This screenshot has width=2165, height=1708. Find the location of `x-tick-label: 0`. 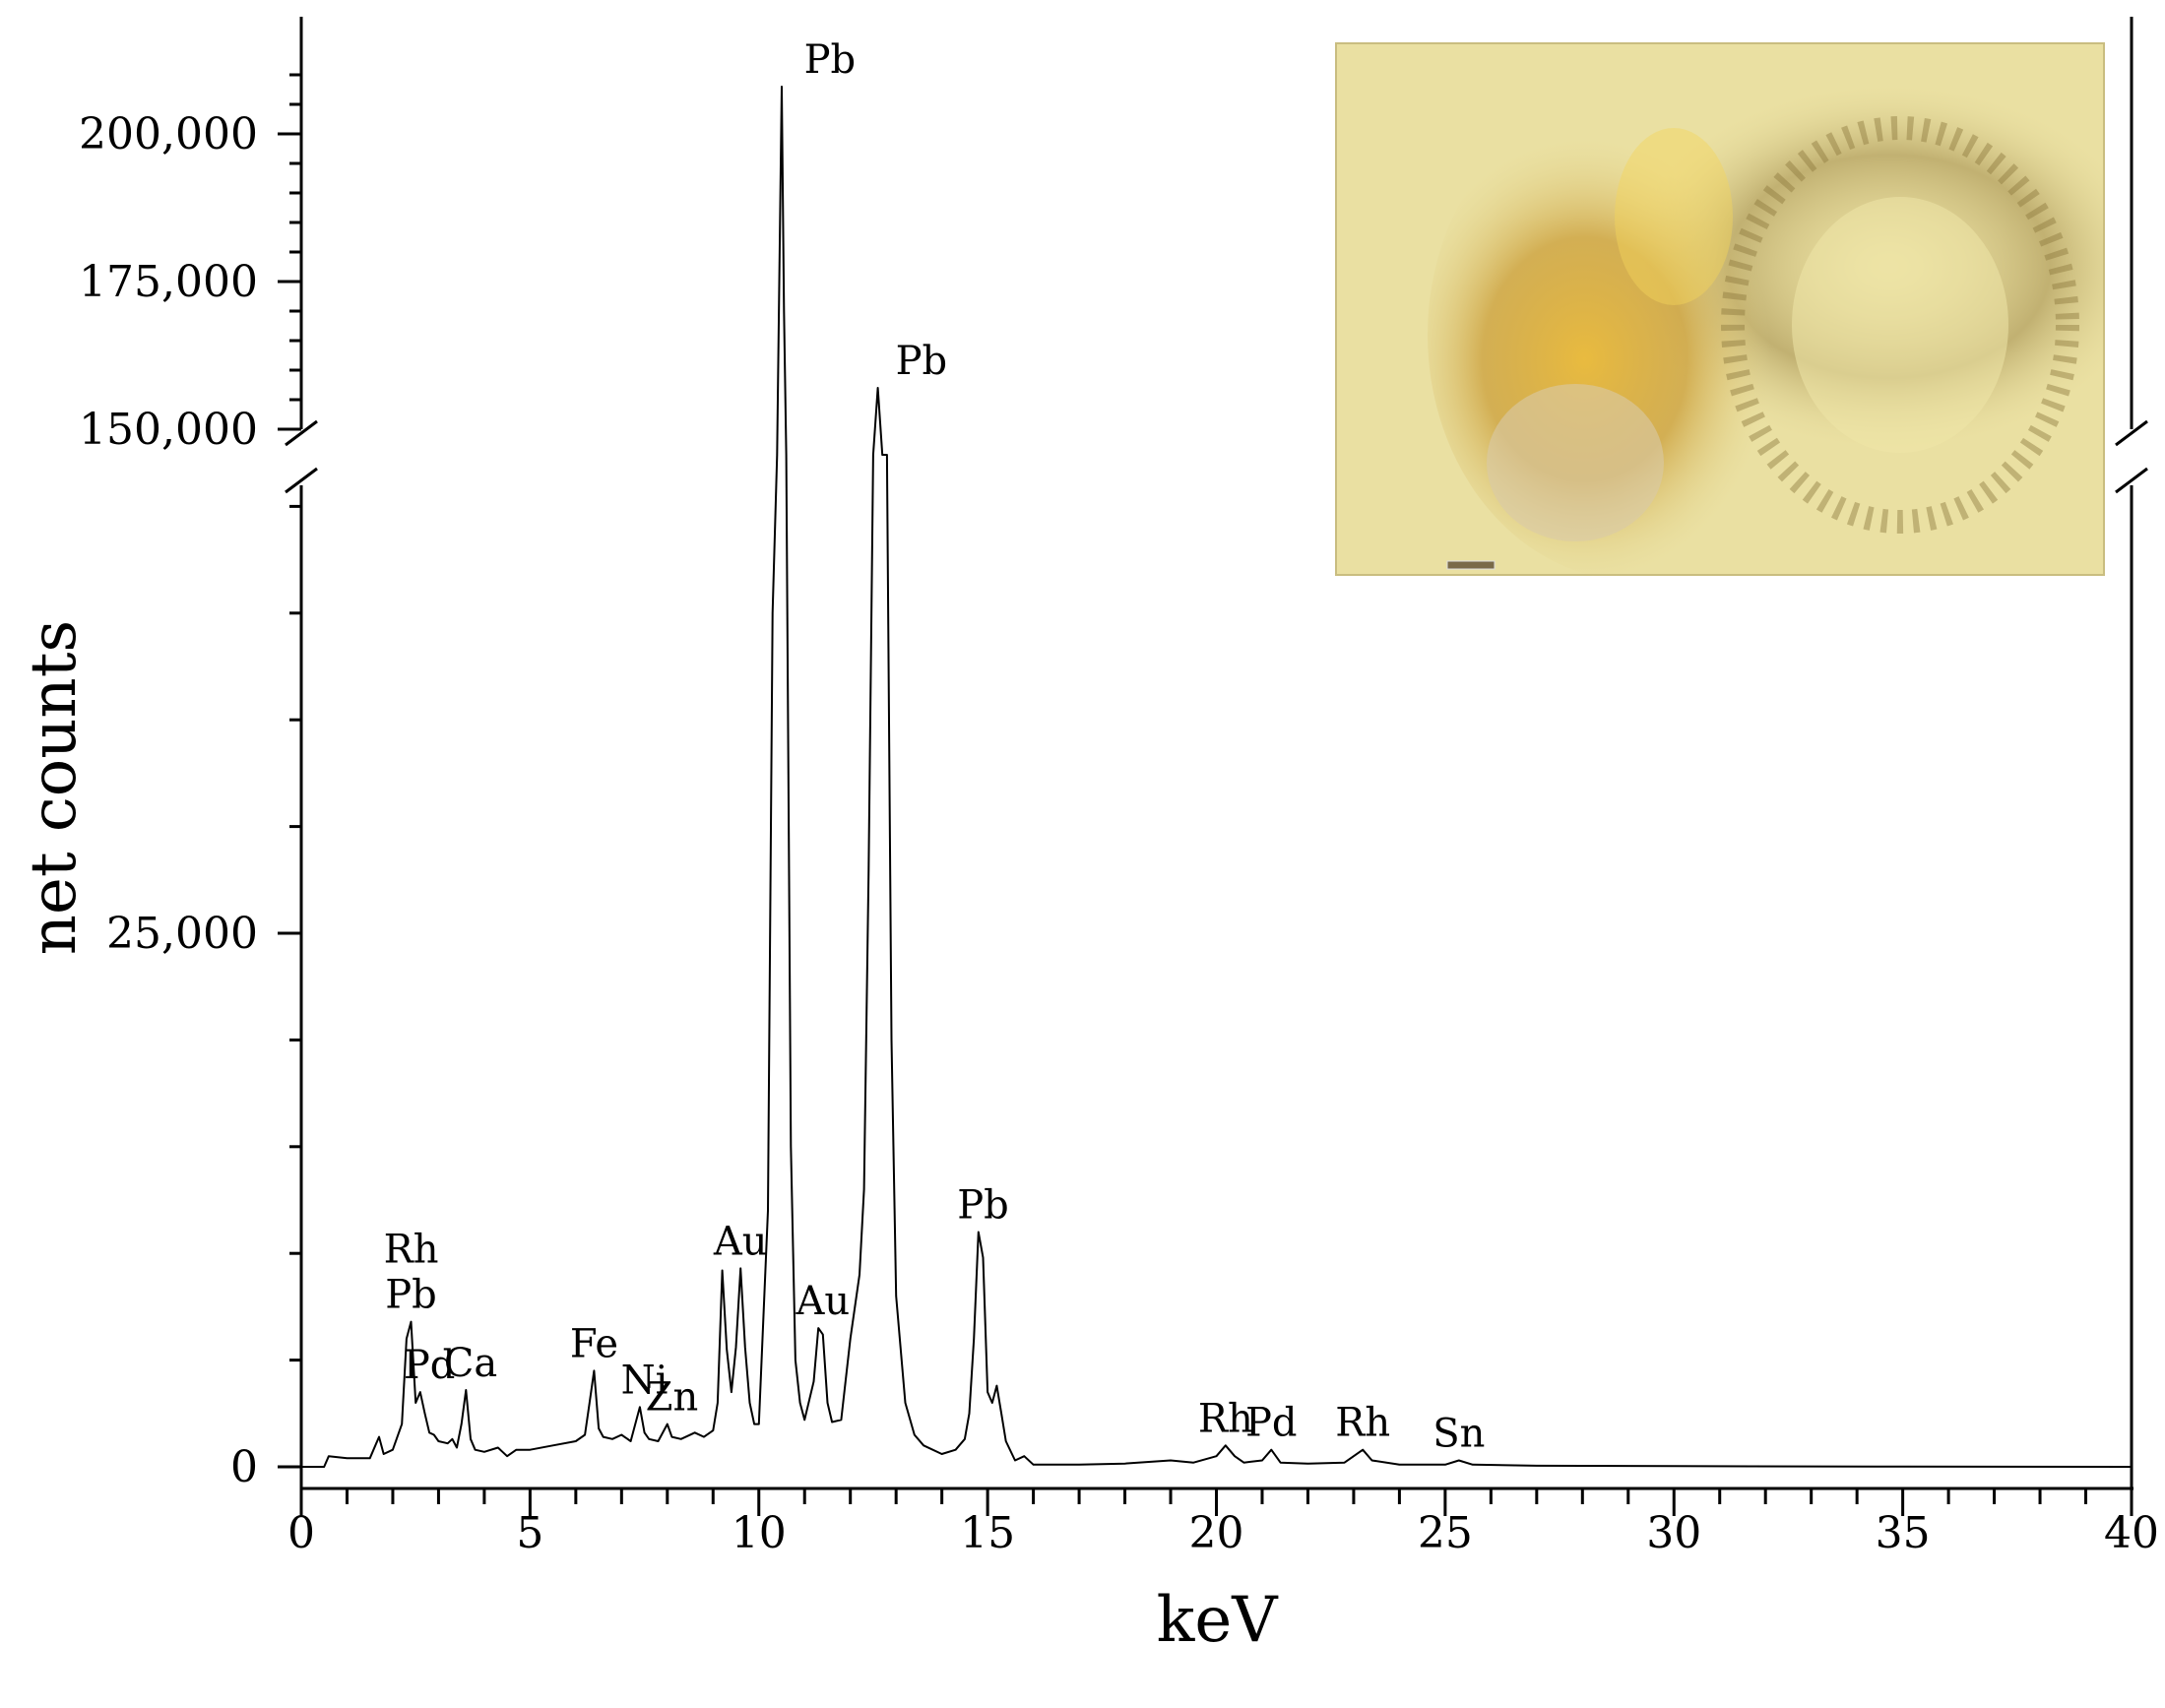

x-tick-label: 0 is located at coordinates (301, 1533).